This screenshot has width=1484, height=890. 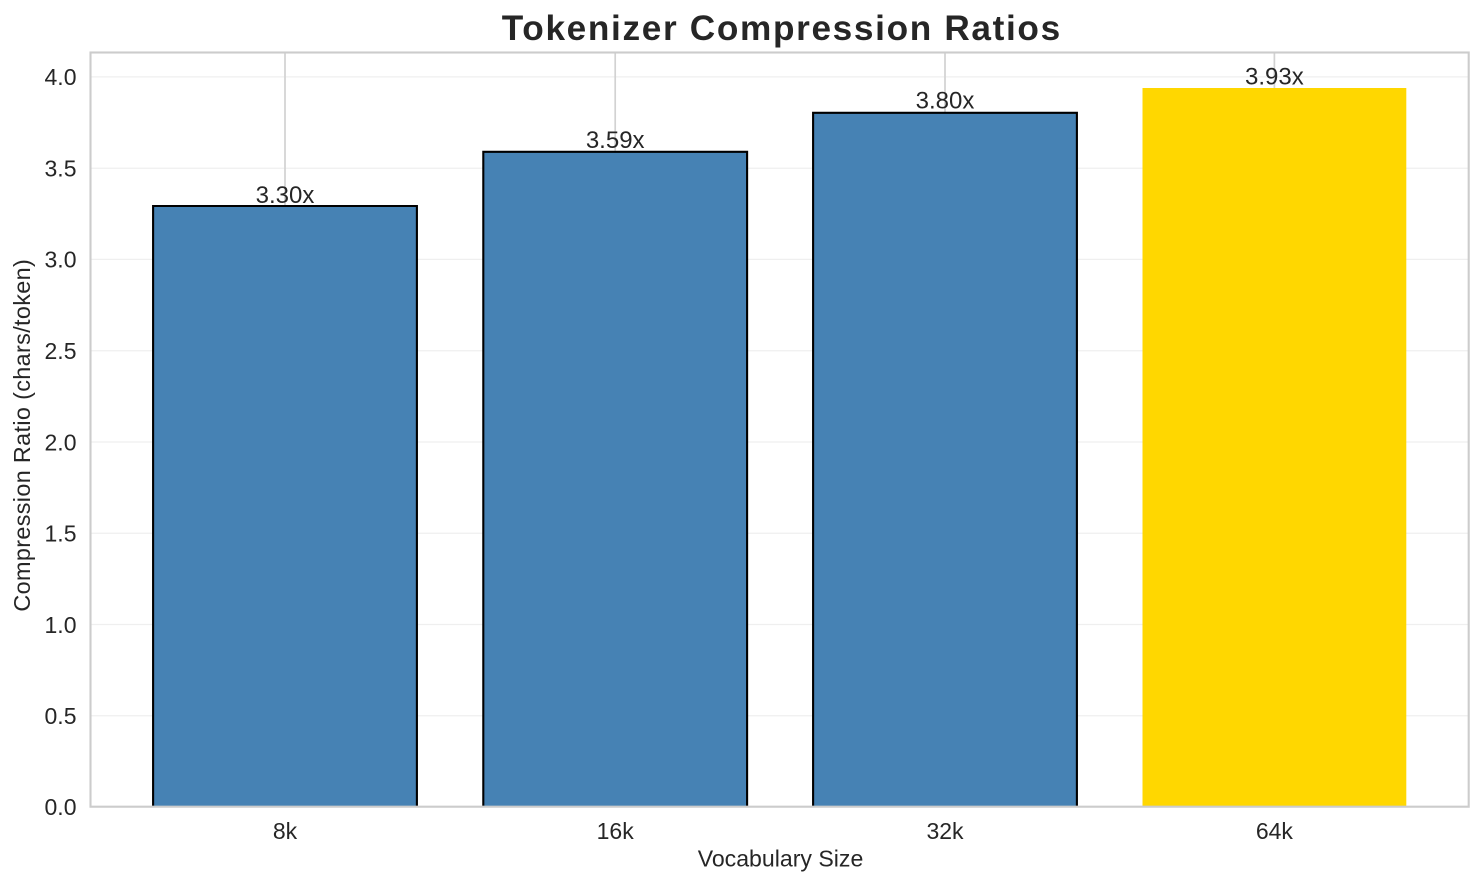 I want to click on svg-text: 3.59x, so click(x=615, y=140).